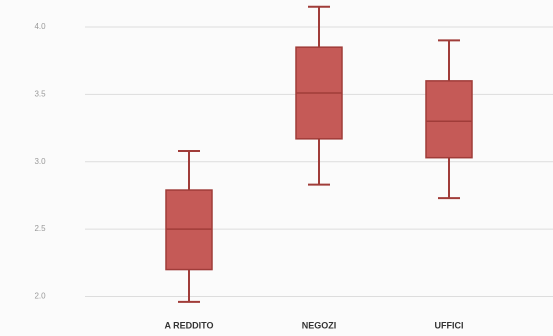 The image size is (553, 336). What do you see at coordinates (188, 325) in the screenshot?
I see `x-tick-label: A REDDITO` at bounding box center [188, 325].